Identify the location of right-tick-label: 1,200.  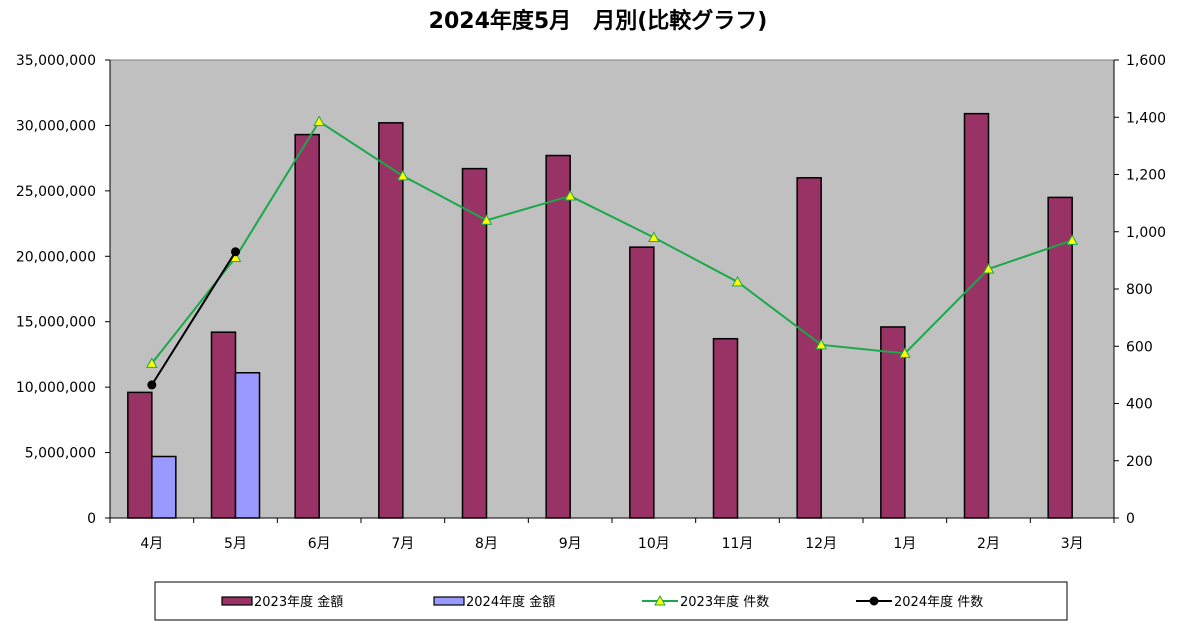
(1146, 176).